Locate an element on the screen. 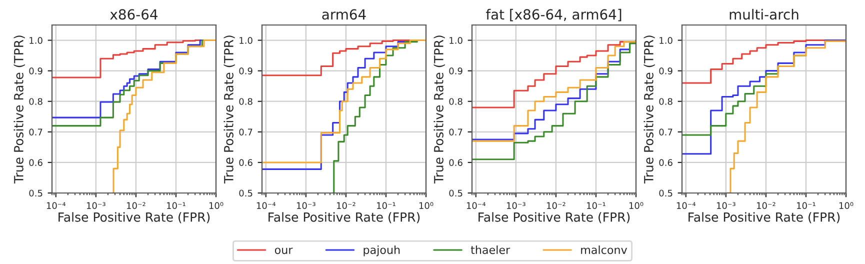 The width and height of the screenshot is (865, 264). legend-label: thaeler is located at coordinates (490, 249).